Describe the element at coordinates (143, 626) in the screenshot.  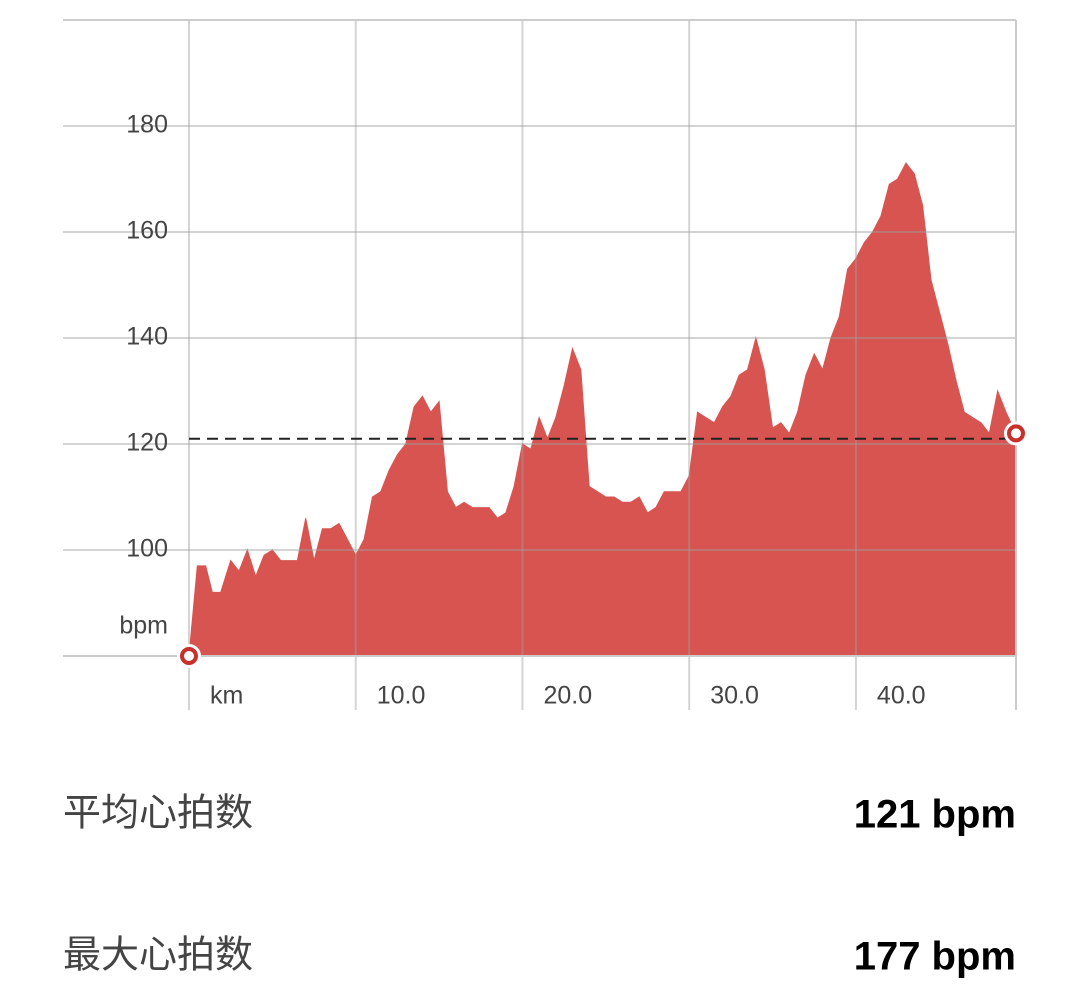
I see `y-axis-label: bpm` at that location.